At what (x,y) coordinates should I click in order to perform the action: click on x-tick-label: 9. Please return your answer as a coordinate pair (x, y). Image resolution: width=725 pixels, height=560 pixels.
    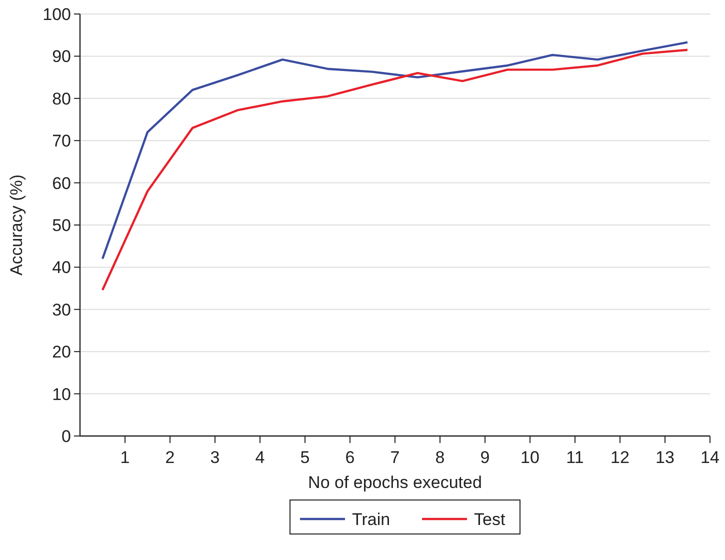
    Looking at the image, I should click on (485, 457).